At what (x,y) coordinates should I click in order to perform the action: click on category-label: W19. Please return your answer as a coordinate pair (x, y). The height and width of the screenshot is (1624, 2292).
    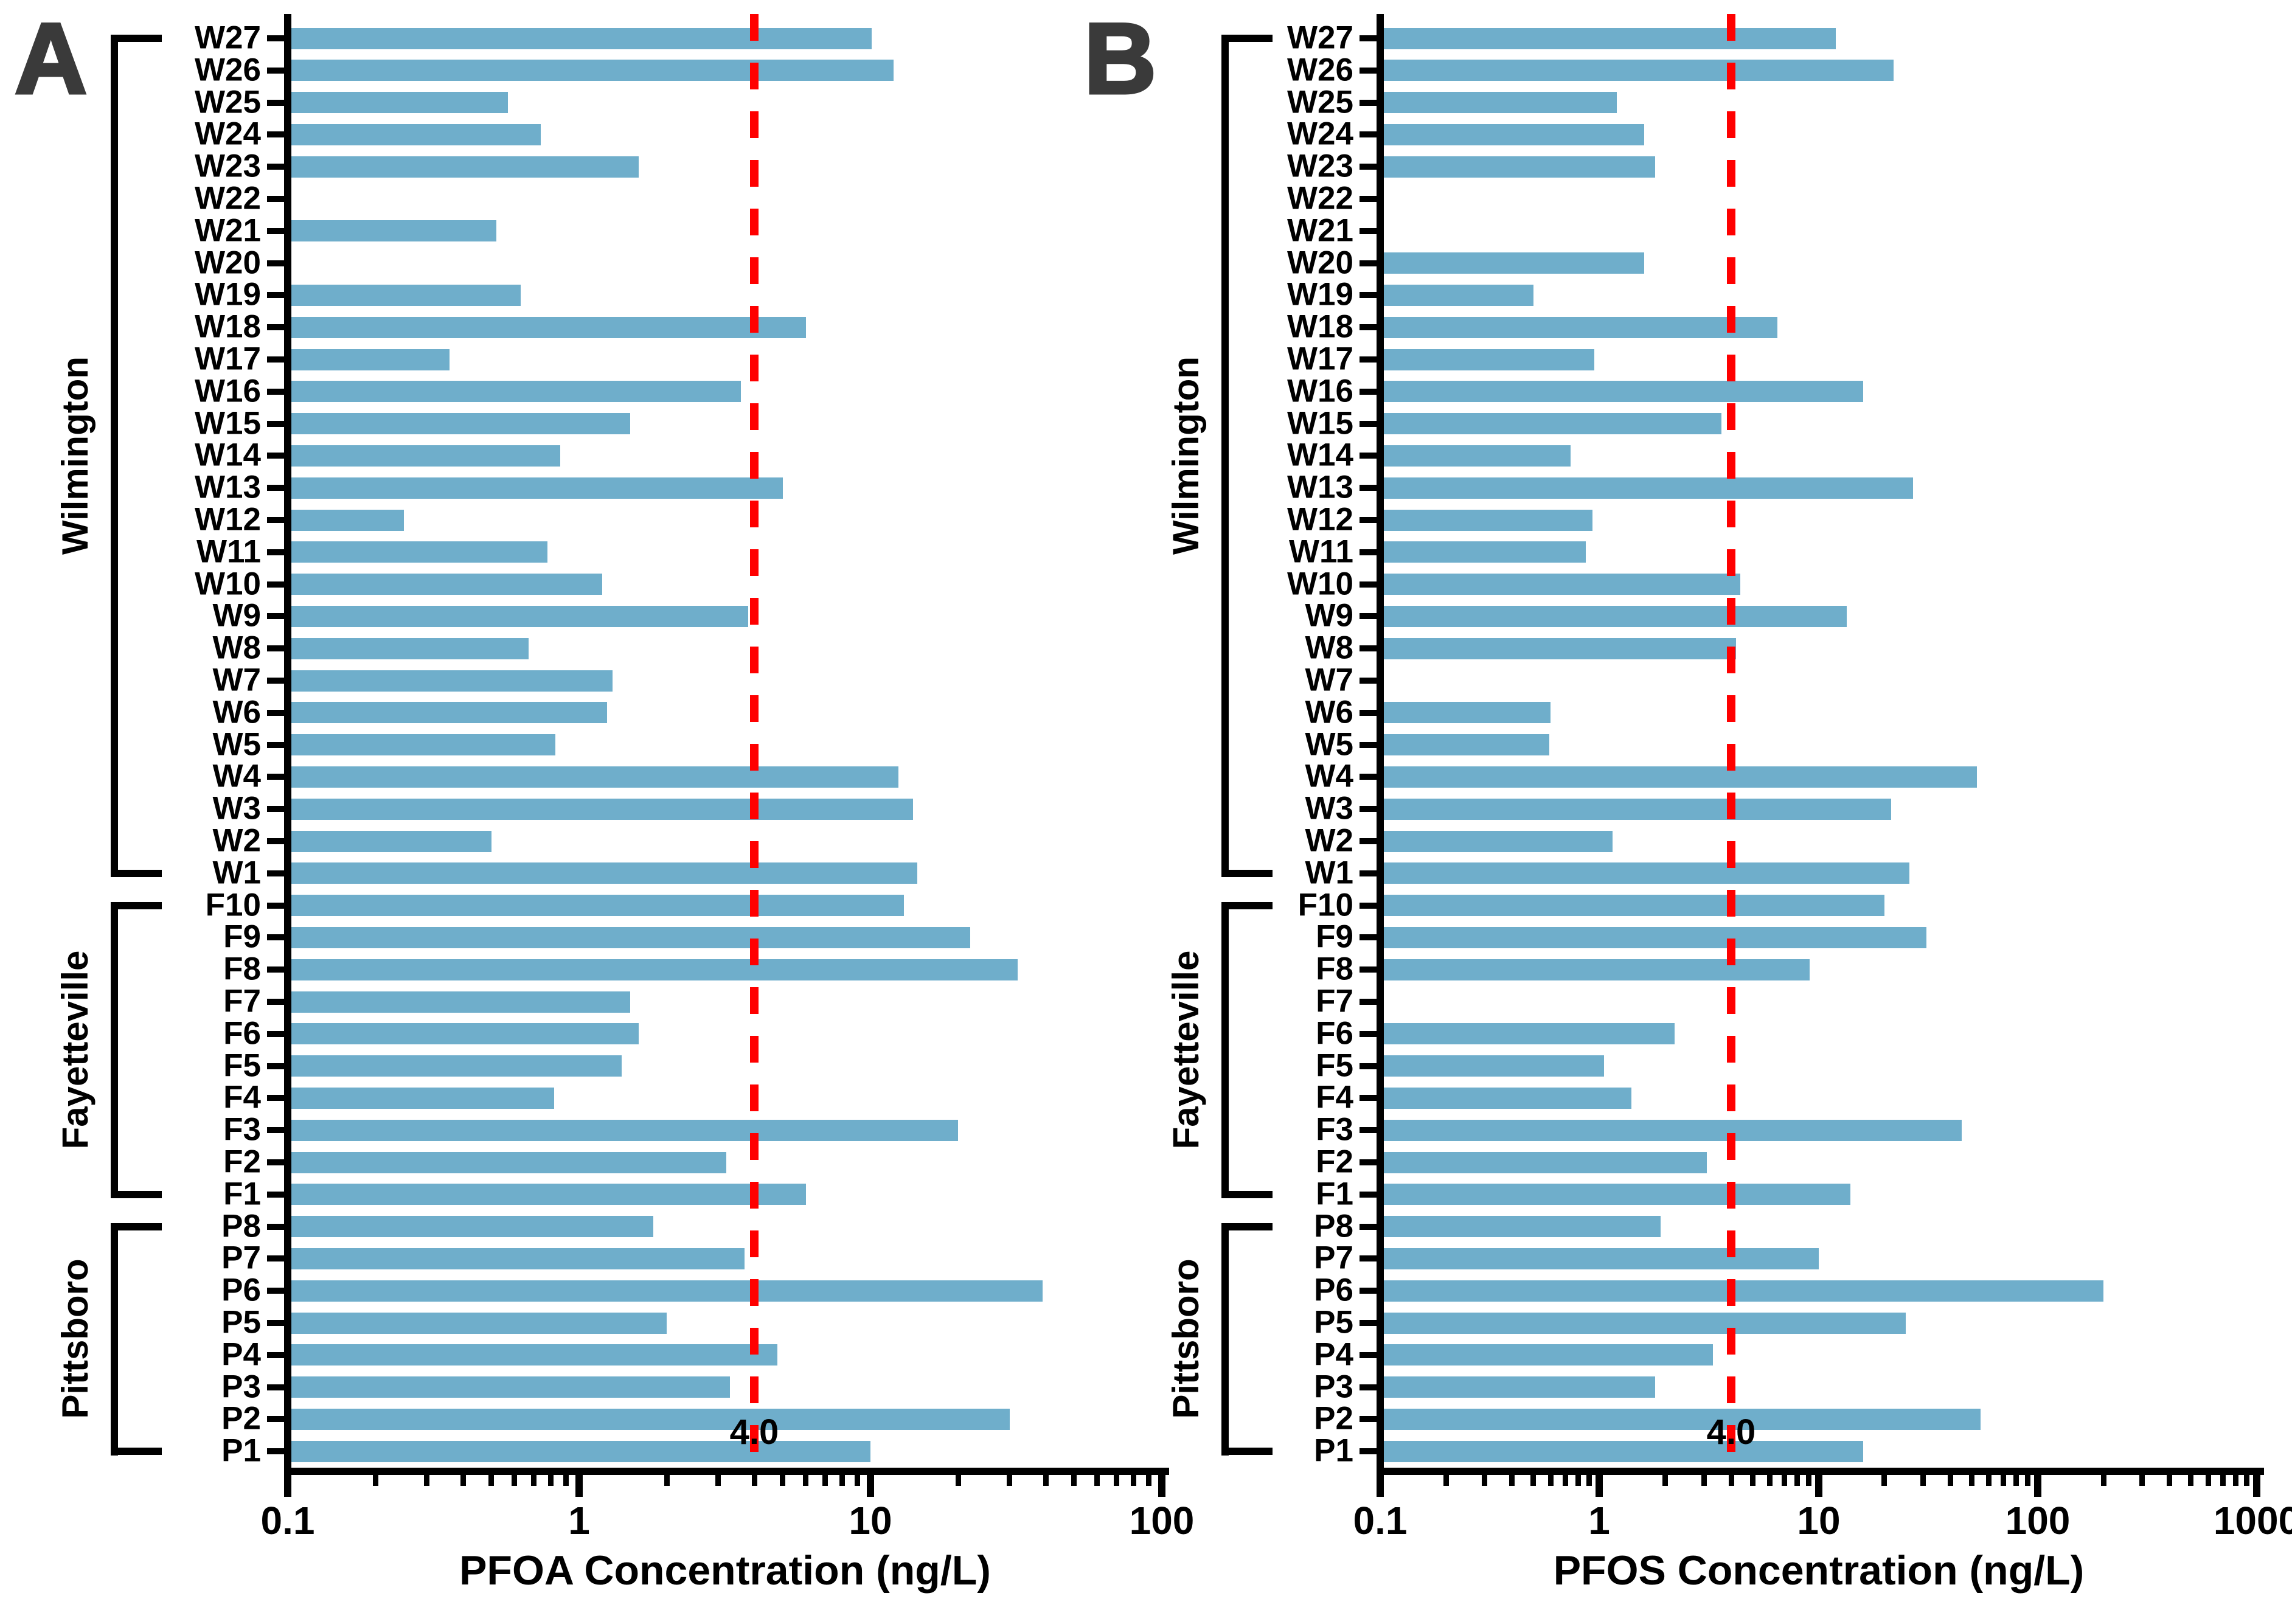
    Looking at the image, I should click on (1320, 294).